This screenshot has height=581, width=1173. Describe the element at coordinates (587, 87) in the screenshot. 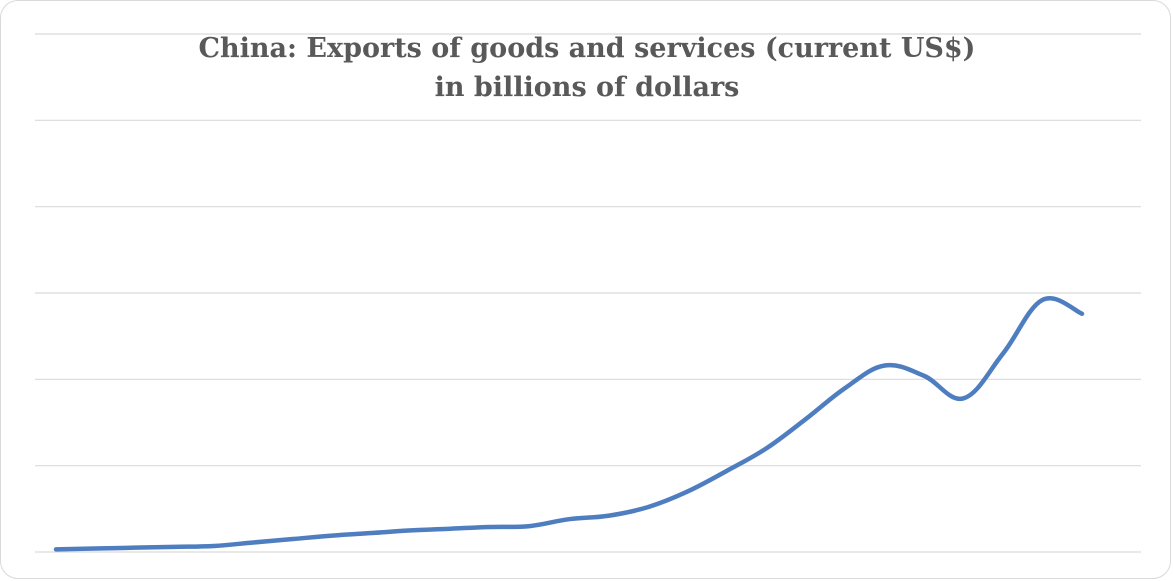

I see `chart-subtitle: in billions of dollars` at that location.